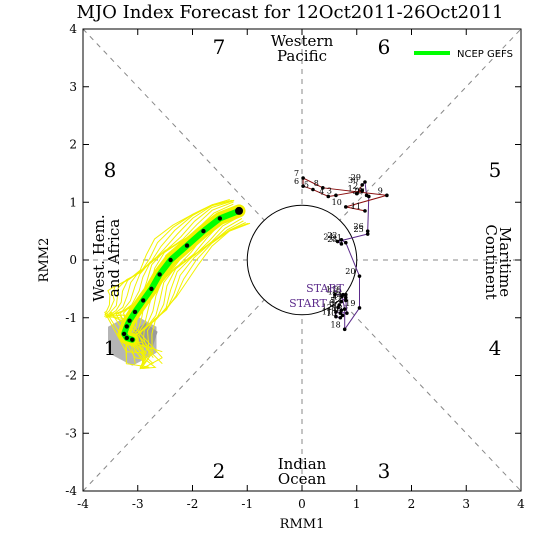 This screenshot has height=547, width=547. I want to click on x-tick-label: -2, so click(193, 504).